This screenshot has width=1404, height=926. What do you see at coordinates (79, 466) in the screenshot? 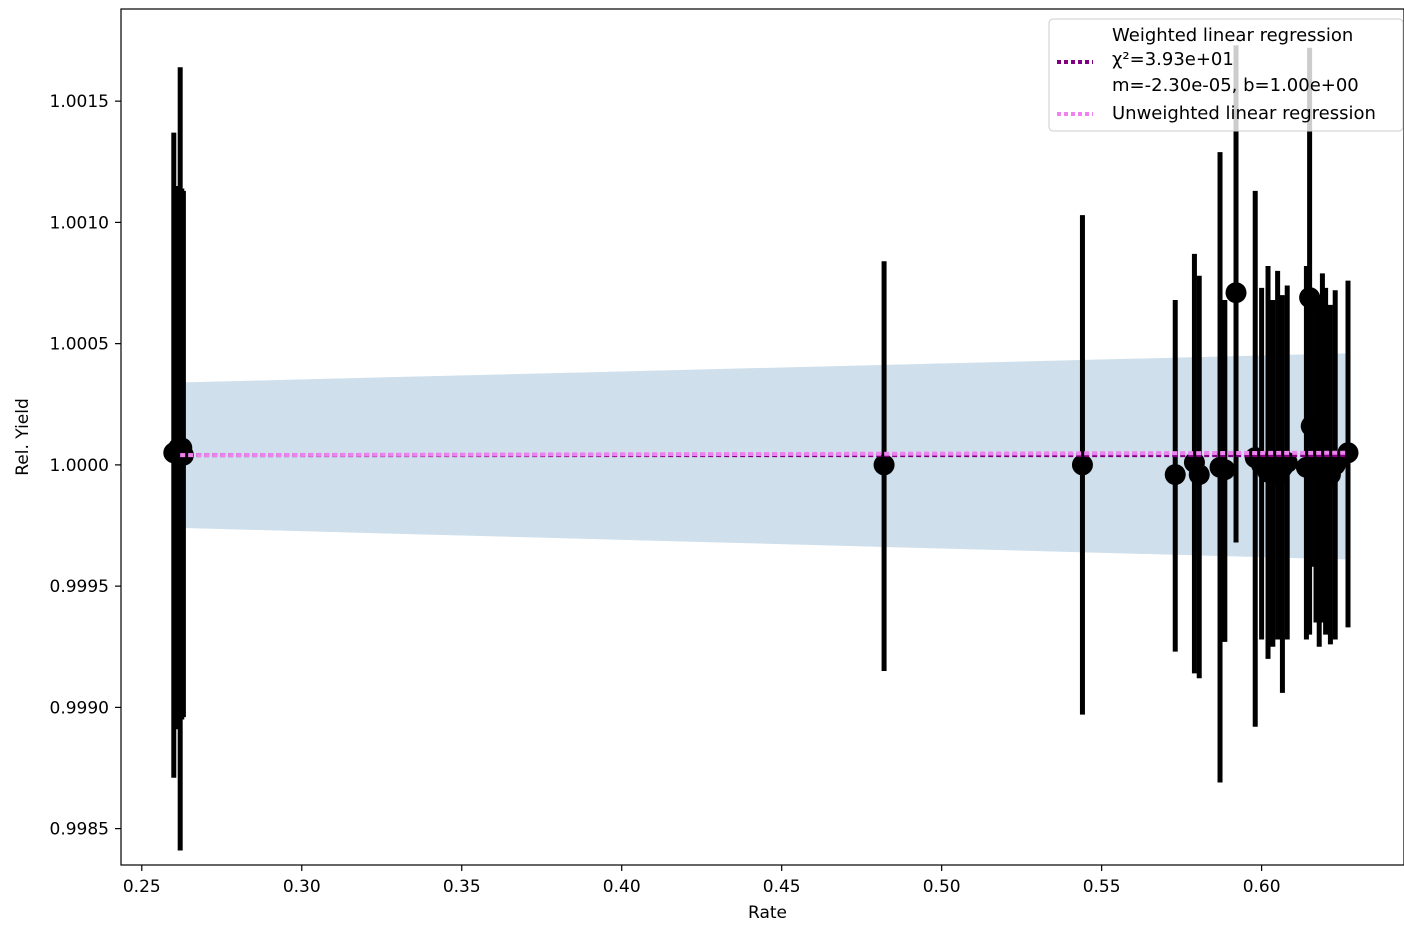
I see `y-tick-label-3: 1.0000` at bounding box center [79, 466].